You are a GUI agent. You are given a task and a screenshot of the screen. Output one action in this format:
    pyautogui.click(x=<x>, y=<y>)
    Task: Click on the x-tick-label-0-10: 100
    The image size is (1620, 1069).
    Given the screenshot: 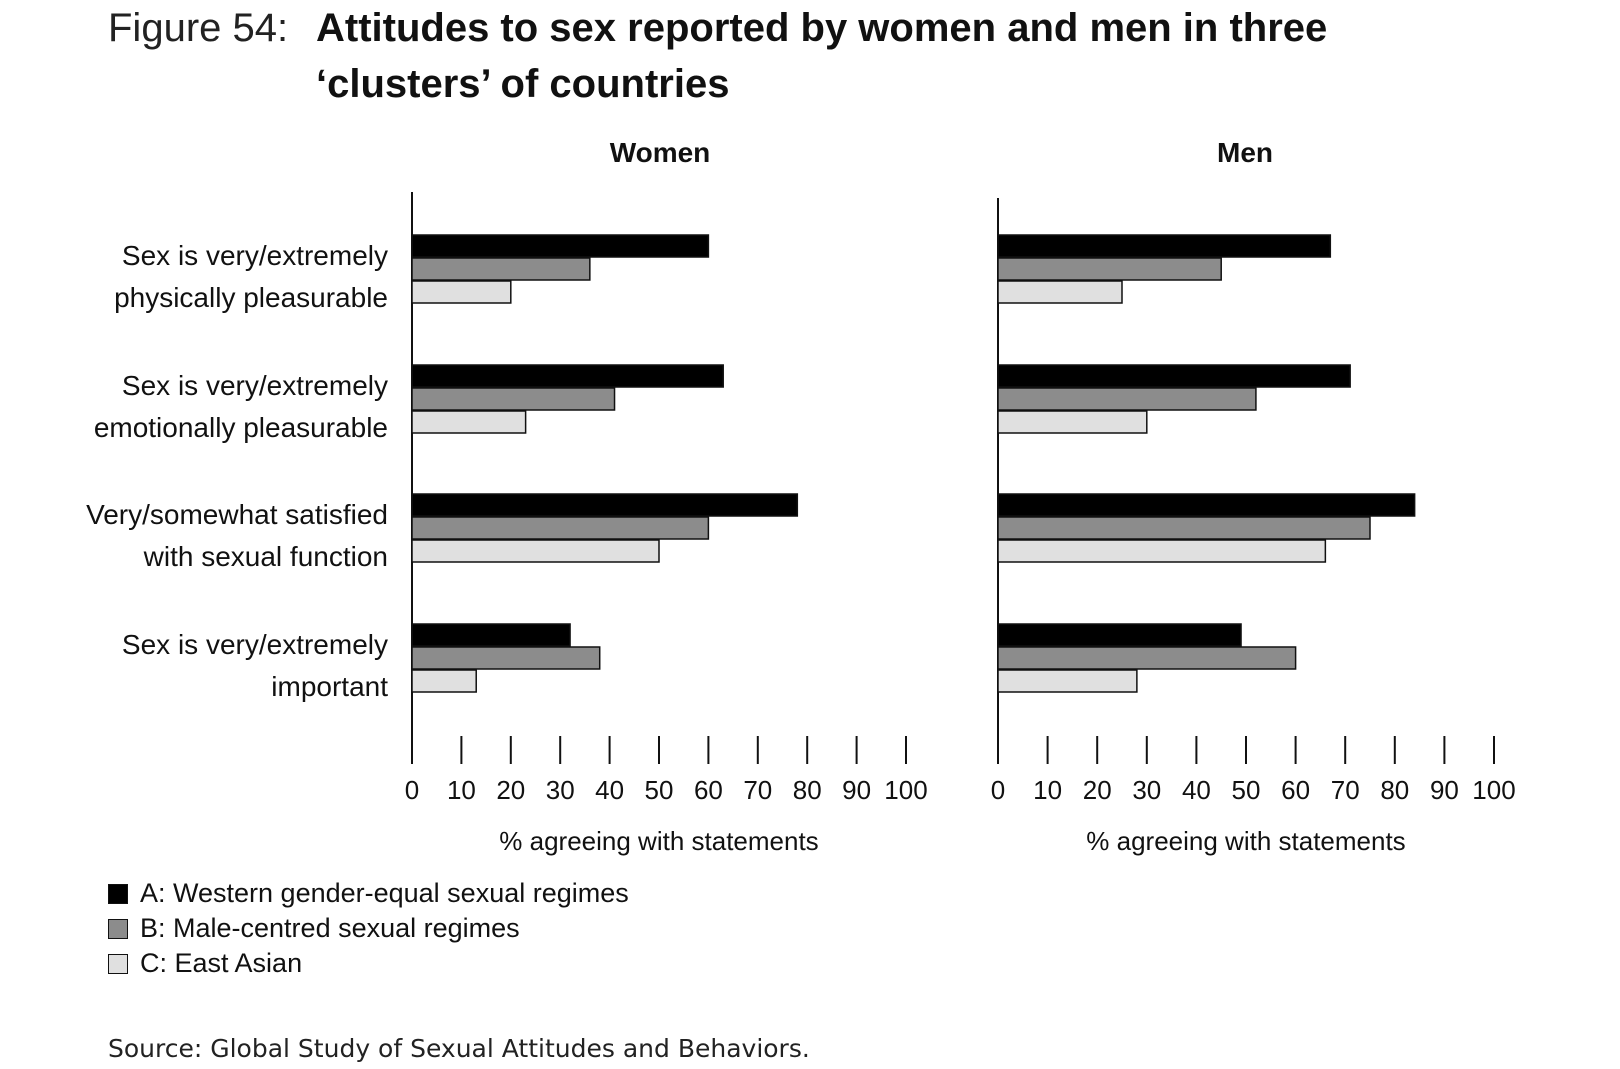 What is the action you would take?
    pyautogui.click(x=905, y=790)
    